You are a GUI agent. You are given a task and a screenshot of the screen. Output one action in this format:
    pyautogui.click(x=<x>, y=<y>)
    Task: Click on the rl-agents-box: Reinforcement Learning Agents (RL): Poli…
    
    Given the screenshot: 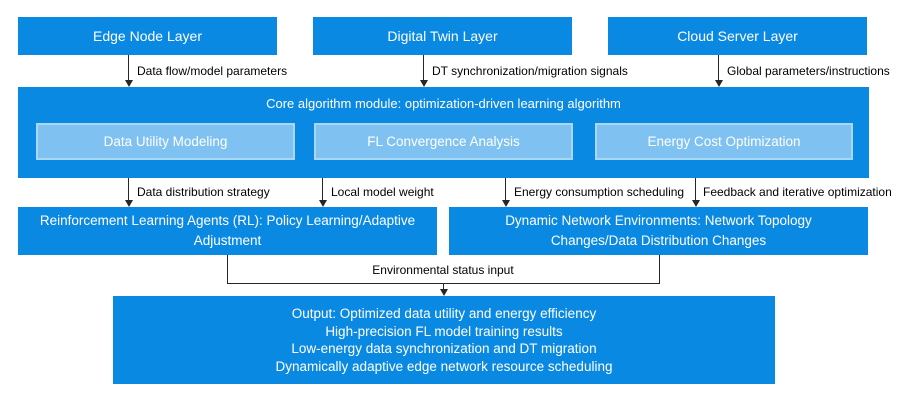 What is the action you would take?
    pyautogui.click(x=227, y=231)
    